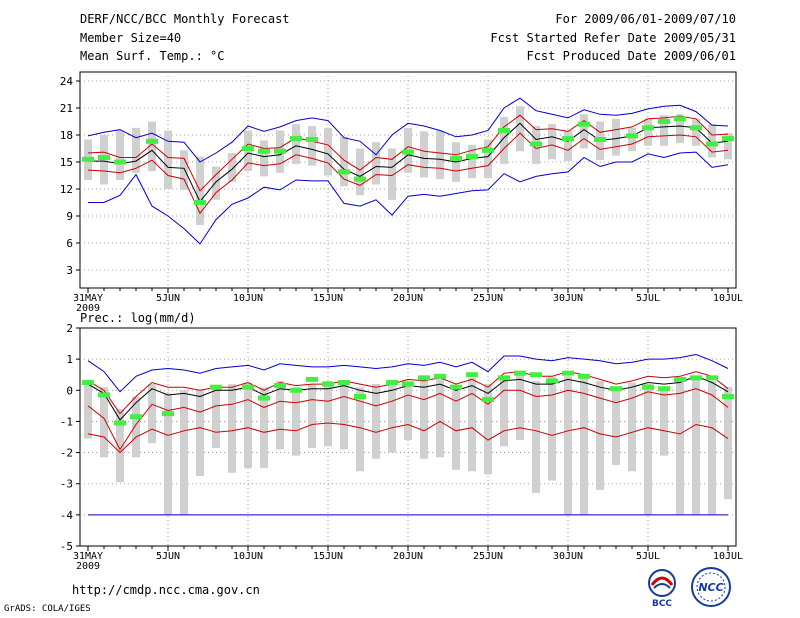  Describe the element at coordinates (69, 243) in the screenshot. I see `temp-ytick-label: 6` at that location.